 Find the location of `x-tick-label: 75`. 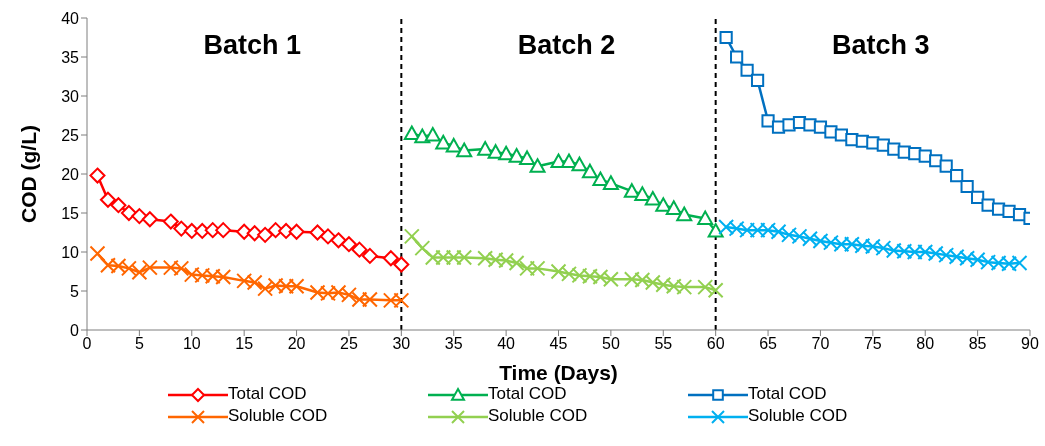

x-tick-label: 75 is located at coordinates (872, 344).